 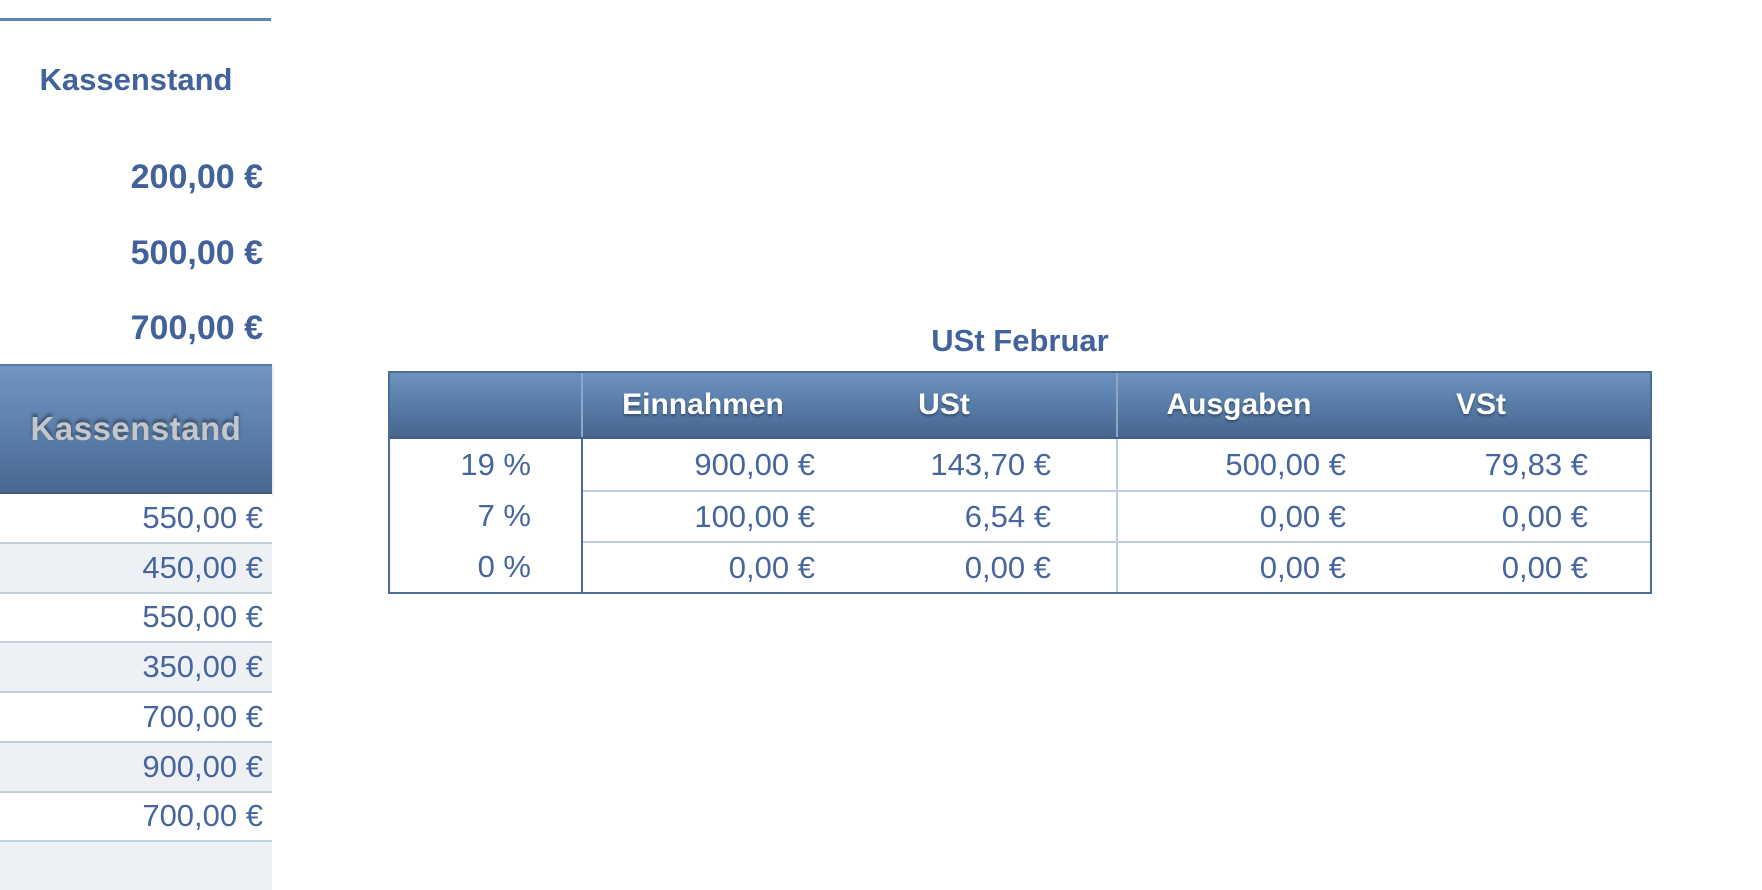 I want to click on kassenstand-summary-cell: 200,00 €, so click(x=196, y=177).